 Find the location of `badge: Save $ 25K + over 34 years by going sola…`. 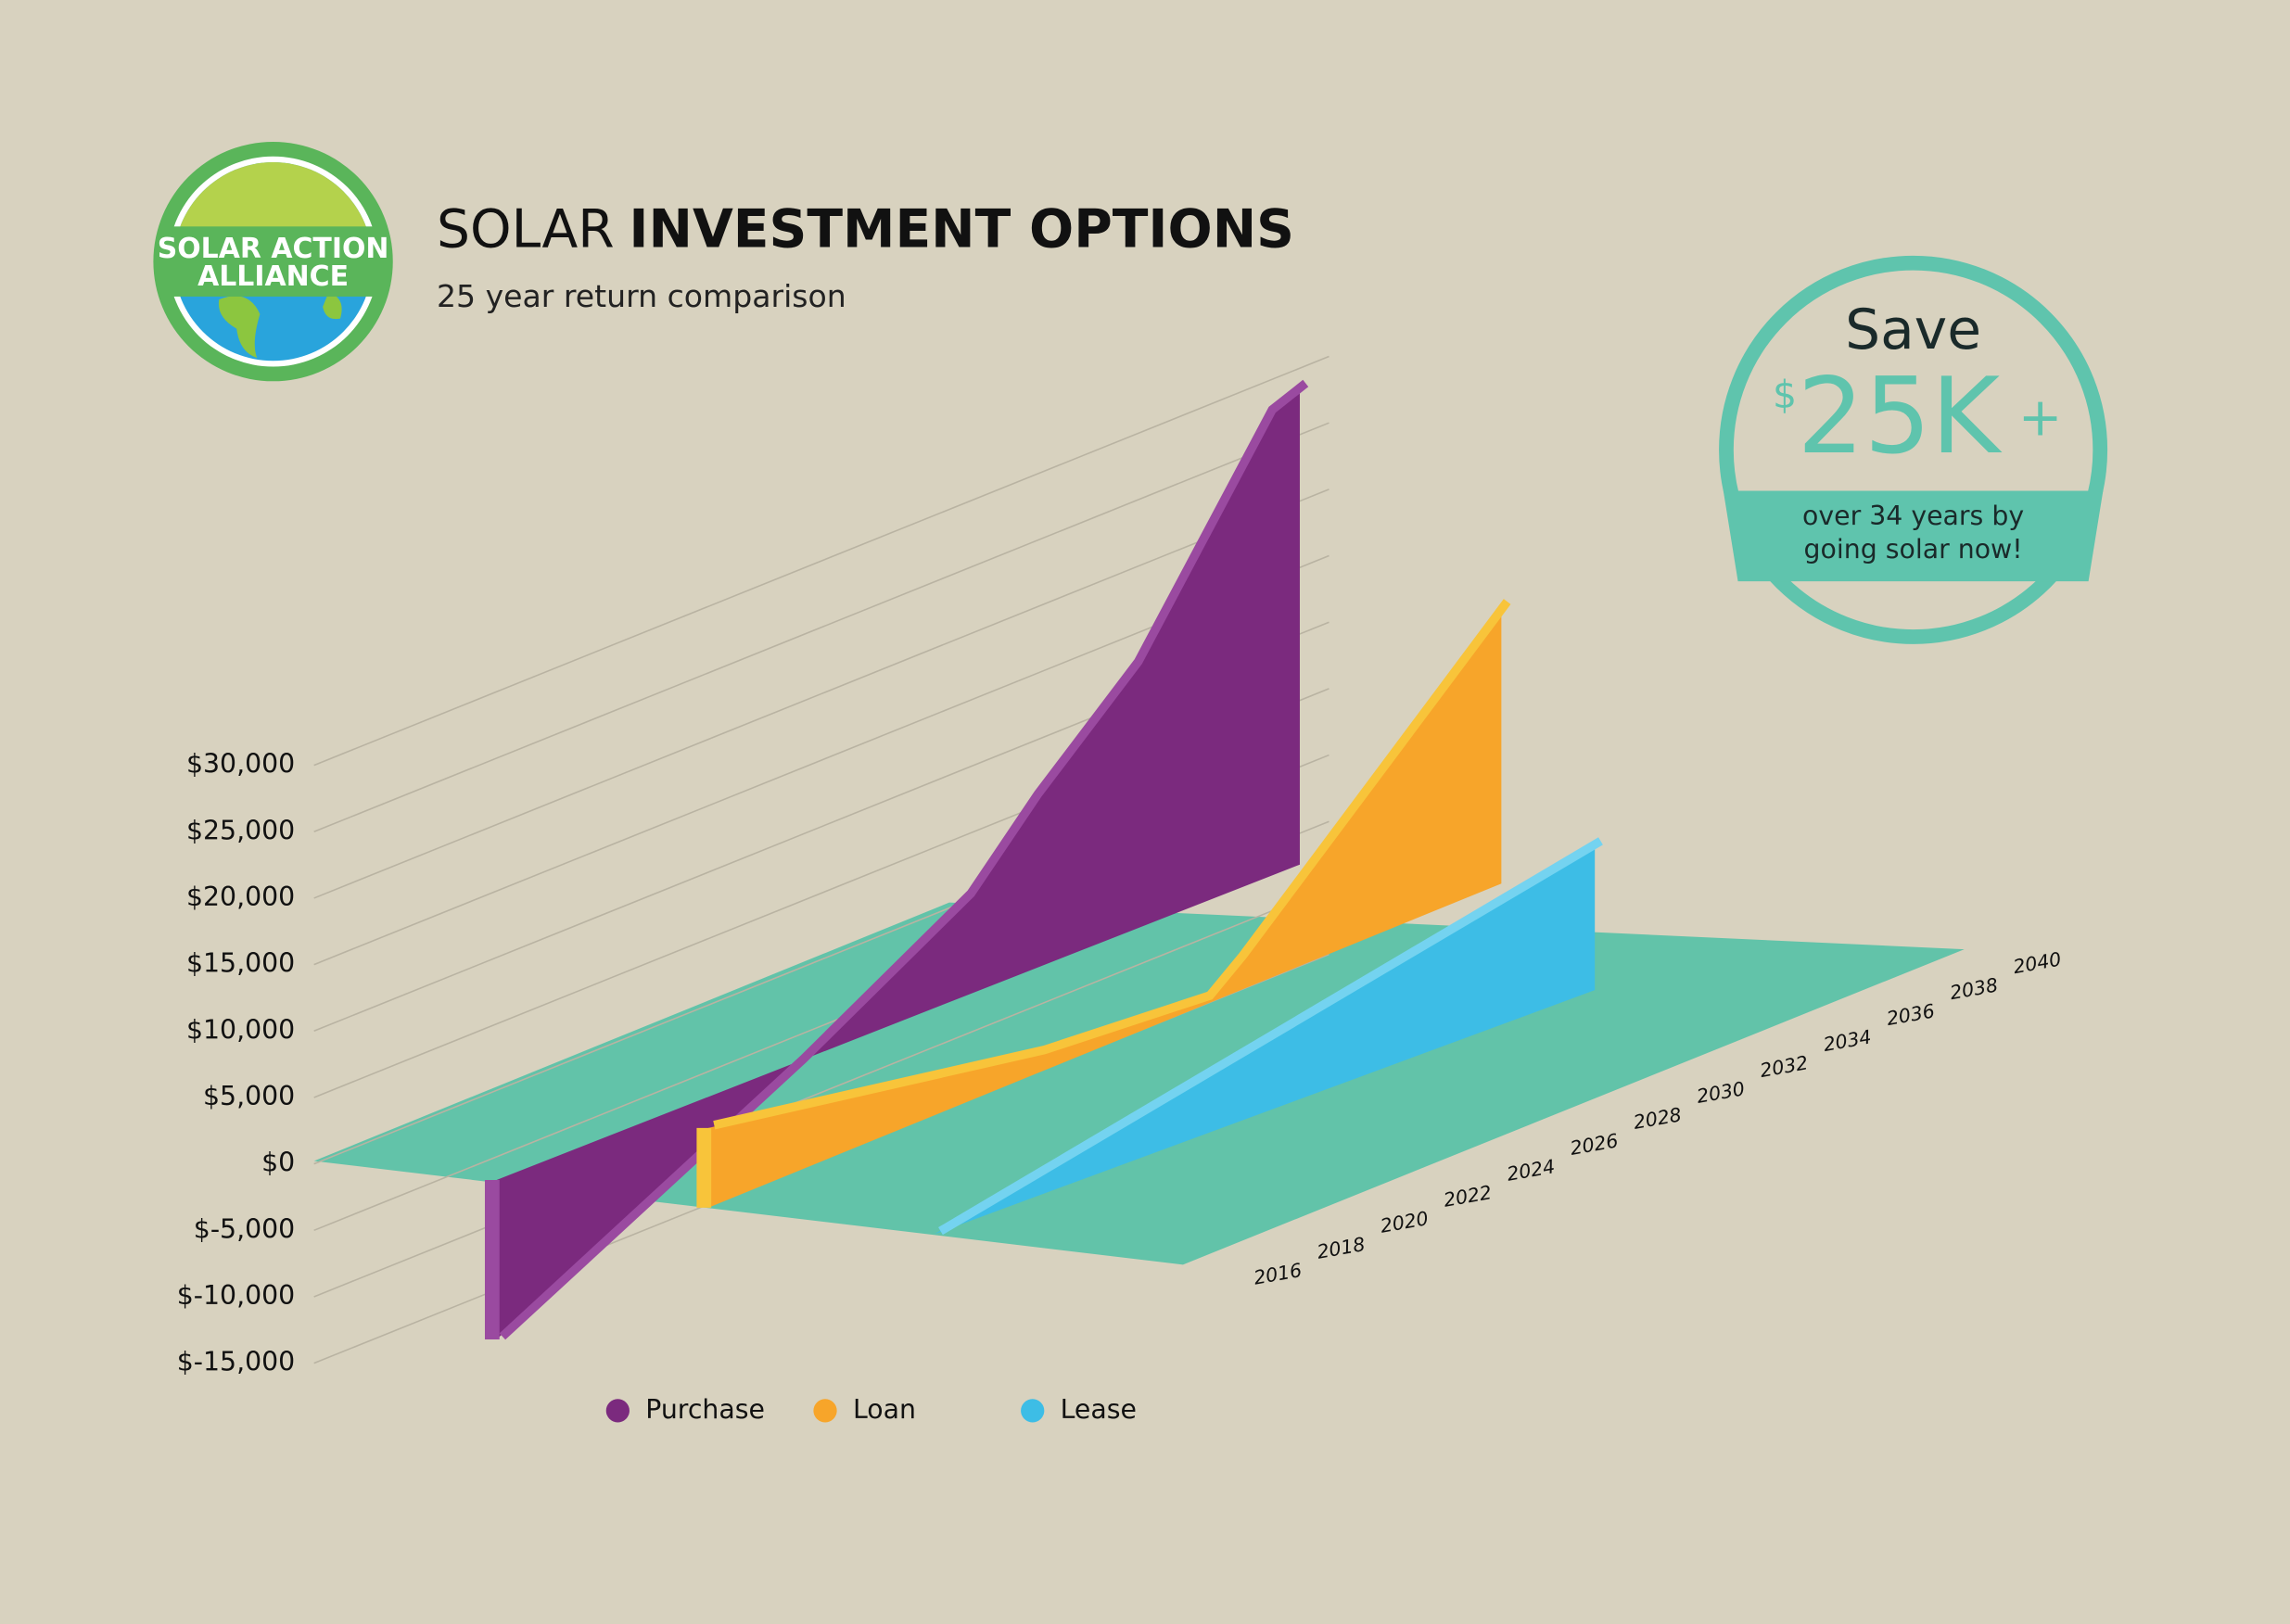

badge: Save $ 25K + over 34 years by going sola… is located at coordinates (1913, 449).